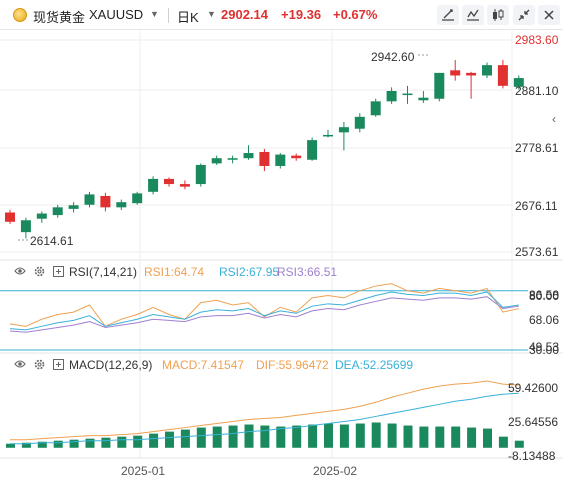  I want to click on price-axis-label: 2778.61, so click(537, 148).